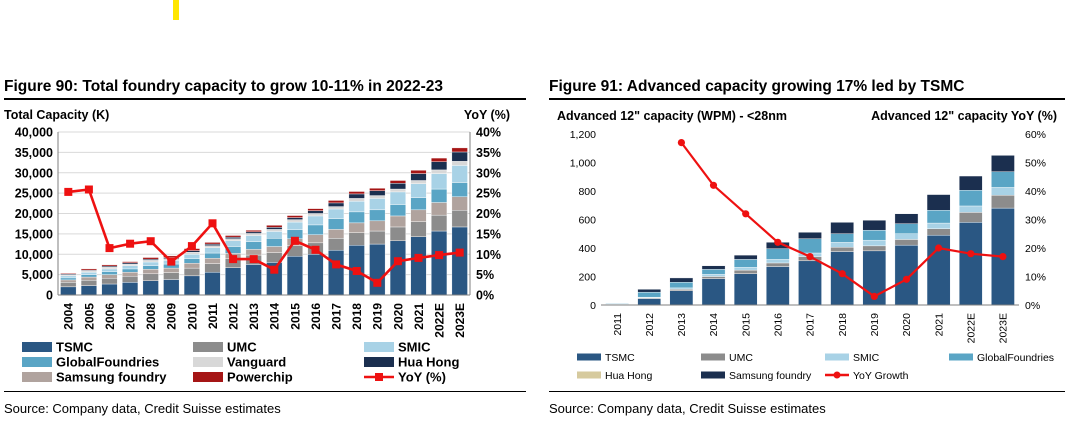 The height and width of the screenshot is (426, 1071). What do you see at coordinates (587, 249) in the screenshot?
I see `y-tick-label: 400` at bounding box center [587, 249].